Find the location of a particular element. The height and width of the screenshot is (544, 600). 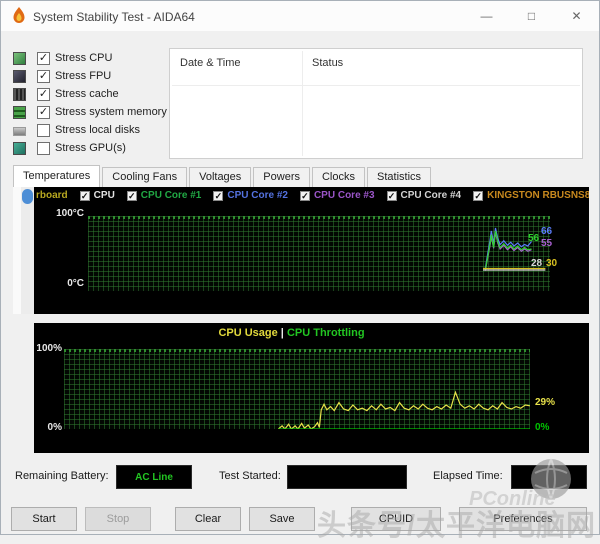

column-header-date-time: Date & Time is located at coordinates (210, 63).